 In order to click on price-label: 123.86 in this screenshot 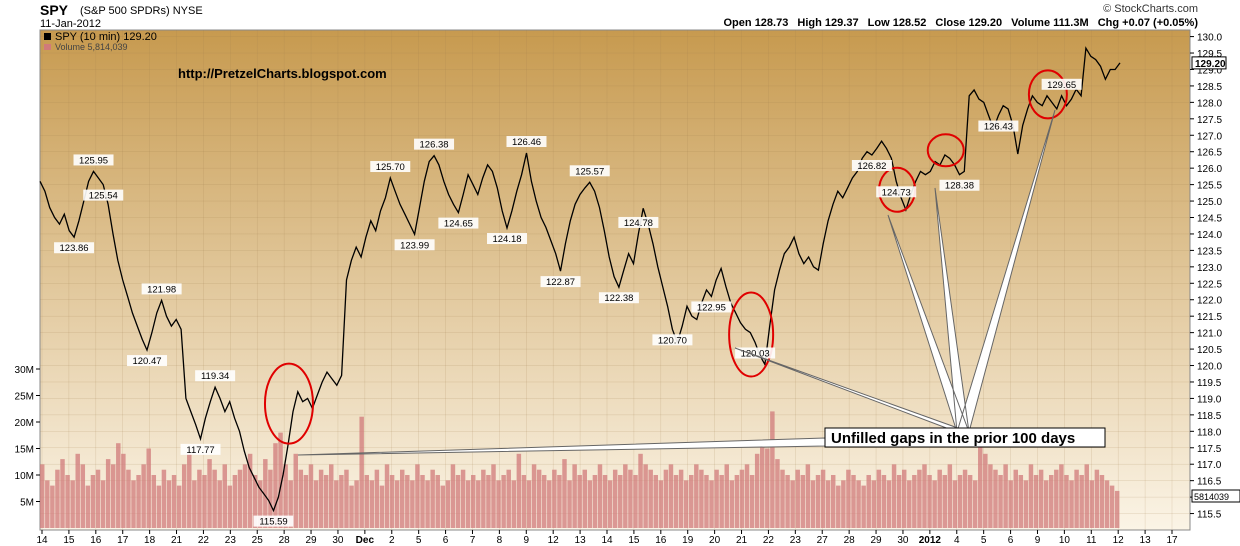, I will do `click(74, 248)`.